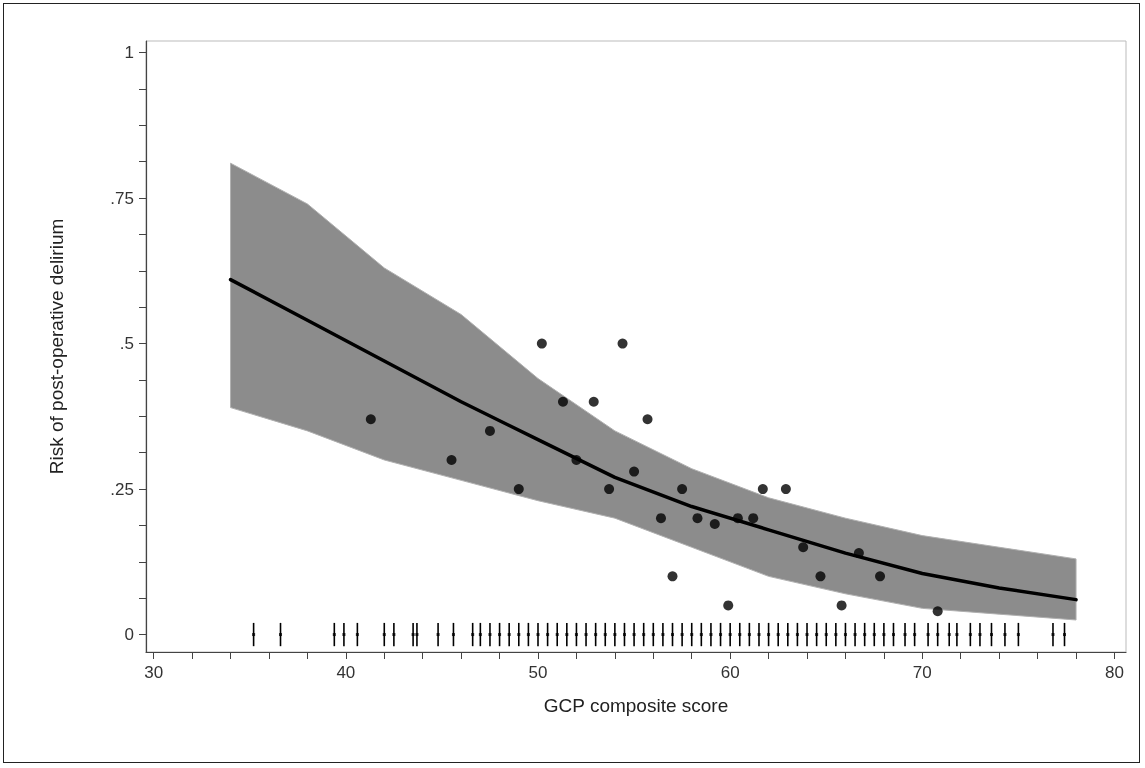 This screenshot has height=768, width=1145. What do you see at coordinates (922, 672) in the screenshot?
I see `x-tick-label: 70` at bounding box center [922, 672].